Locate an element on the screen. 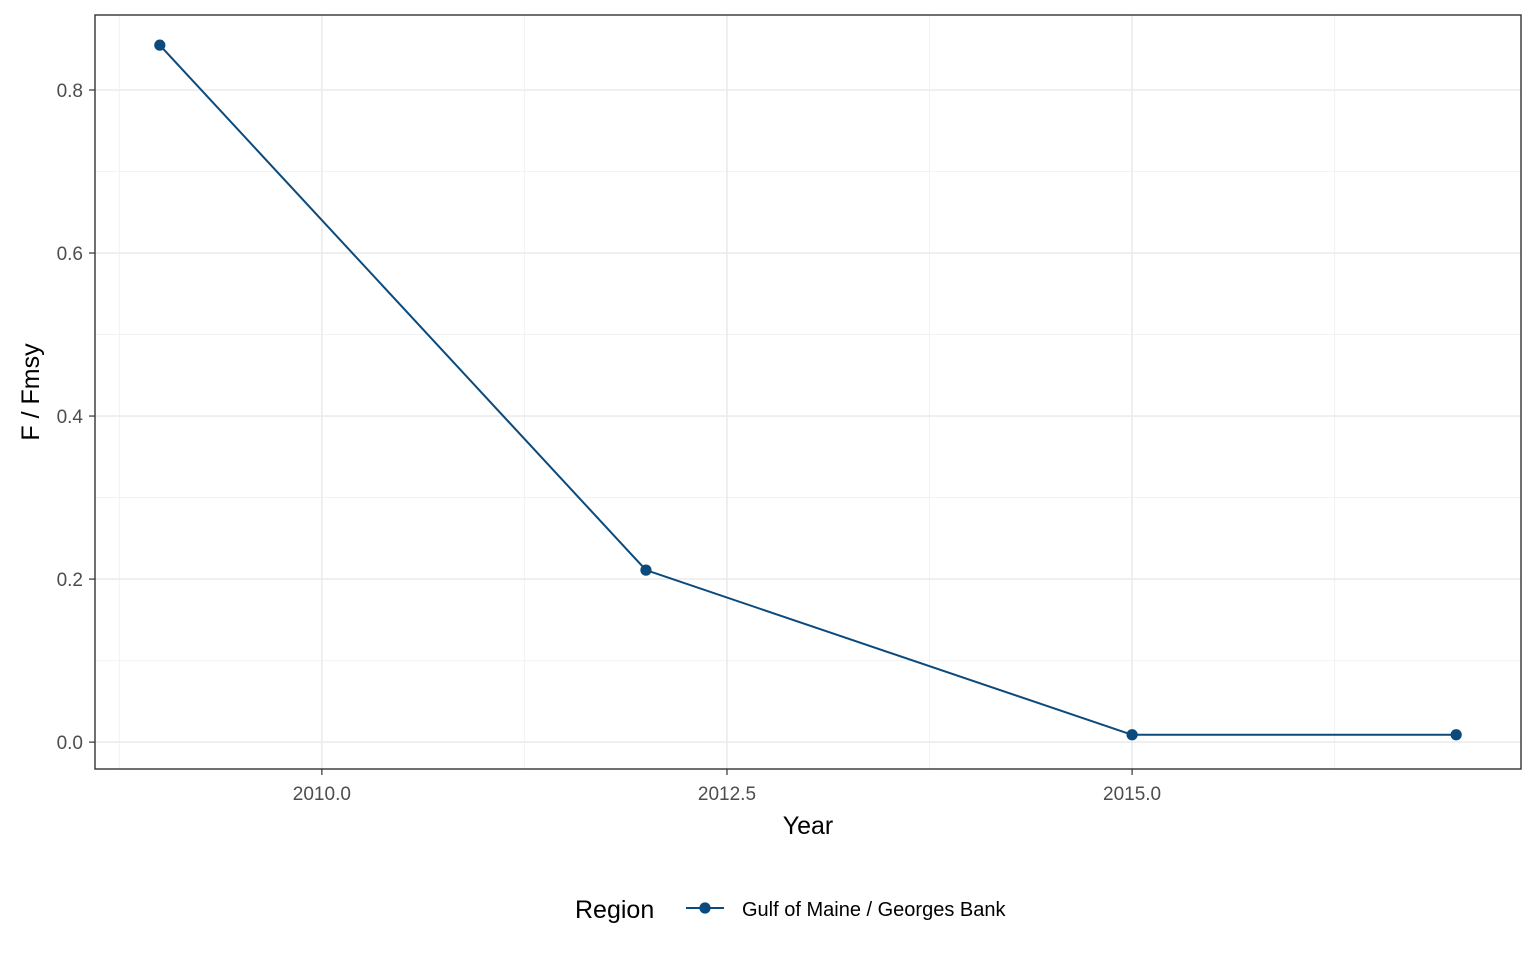  x-axis-title: Year is located at coordinates (808, 826).